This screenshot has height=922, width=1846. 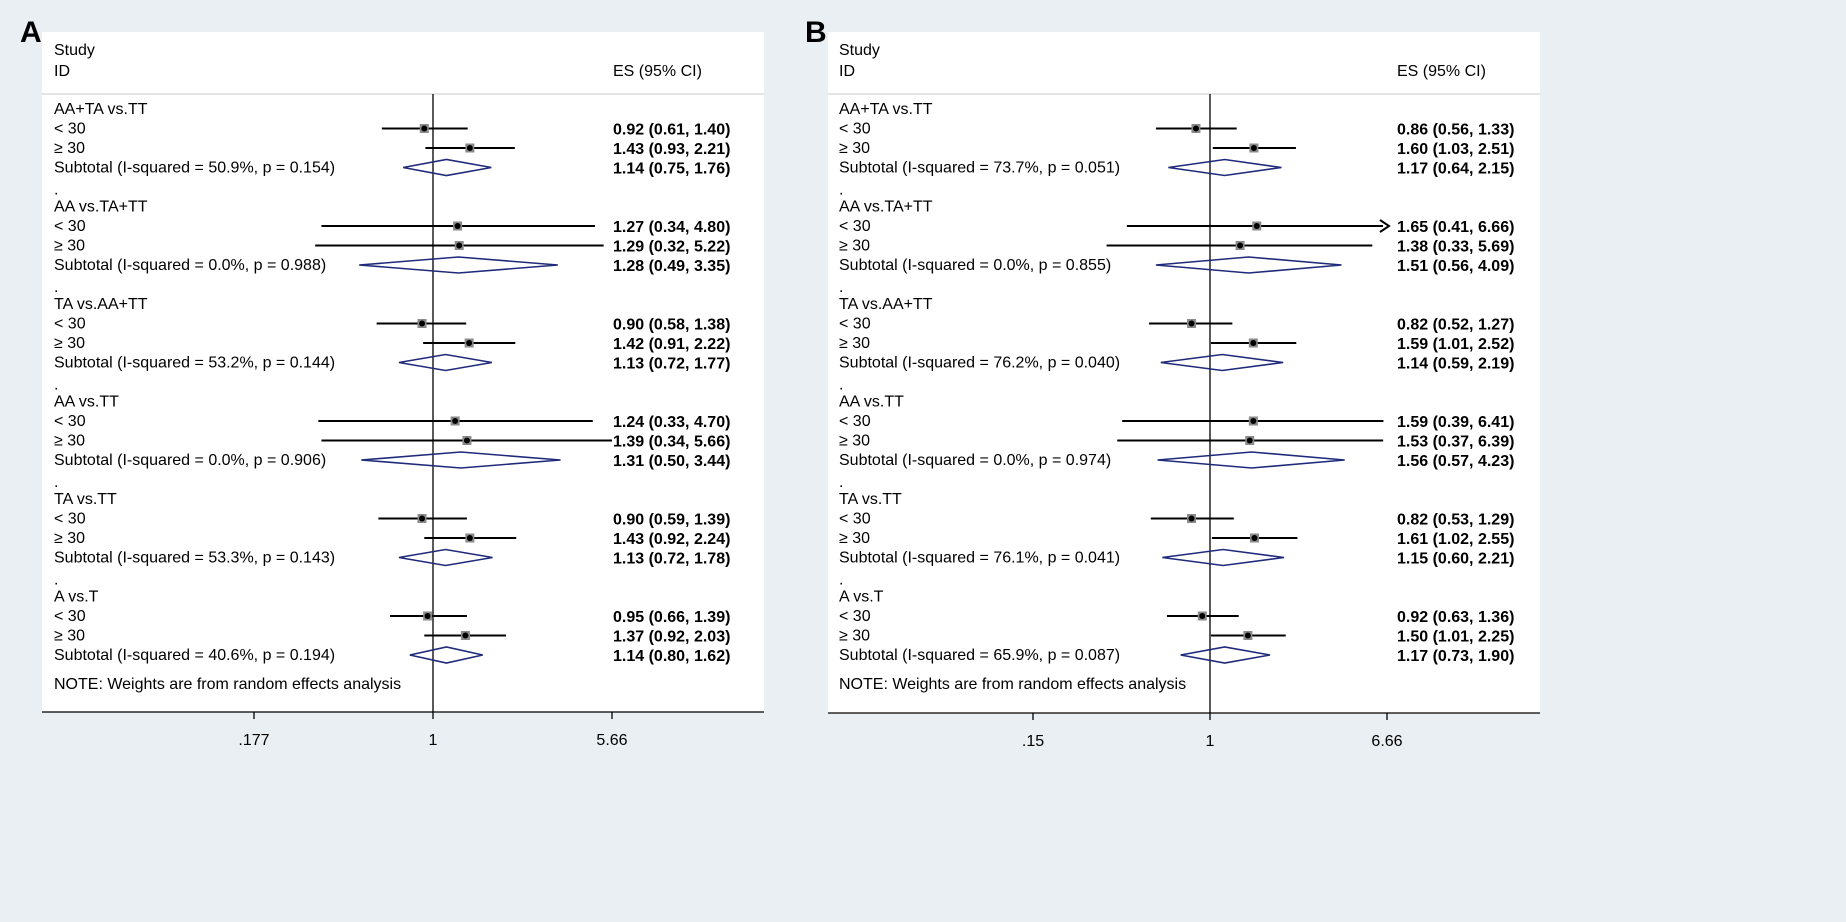 What do you see at coordinates (1455, 130) in the screenshot?
I see `row-es-text: 0.86 (0.56, 1.33)` at bounding box center [1455, 130].